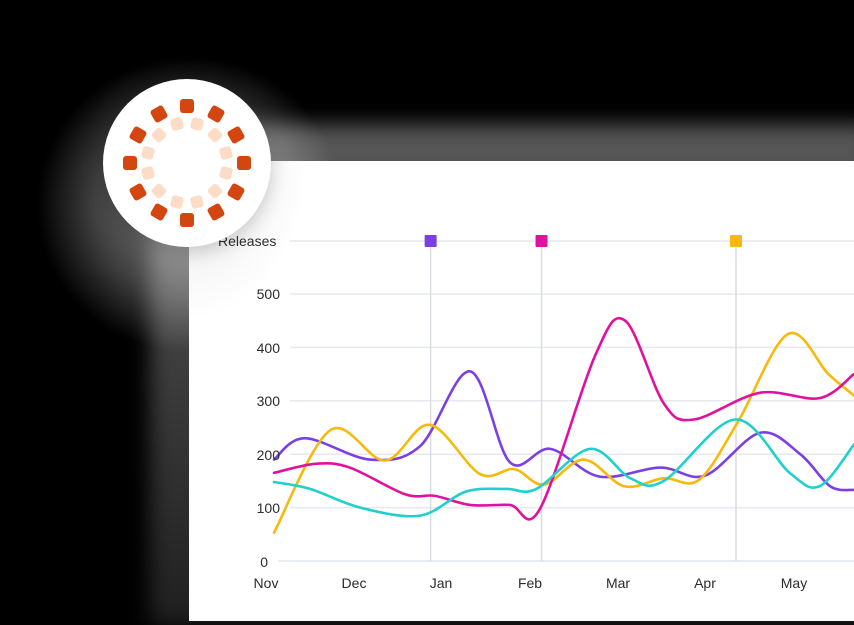 This screenshot has height=625, width=854. Describe the element at coordinates (247, 241) in the screenshot. I see `y-axis-title: Releases` at that location.